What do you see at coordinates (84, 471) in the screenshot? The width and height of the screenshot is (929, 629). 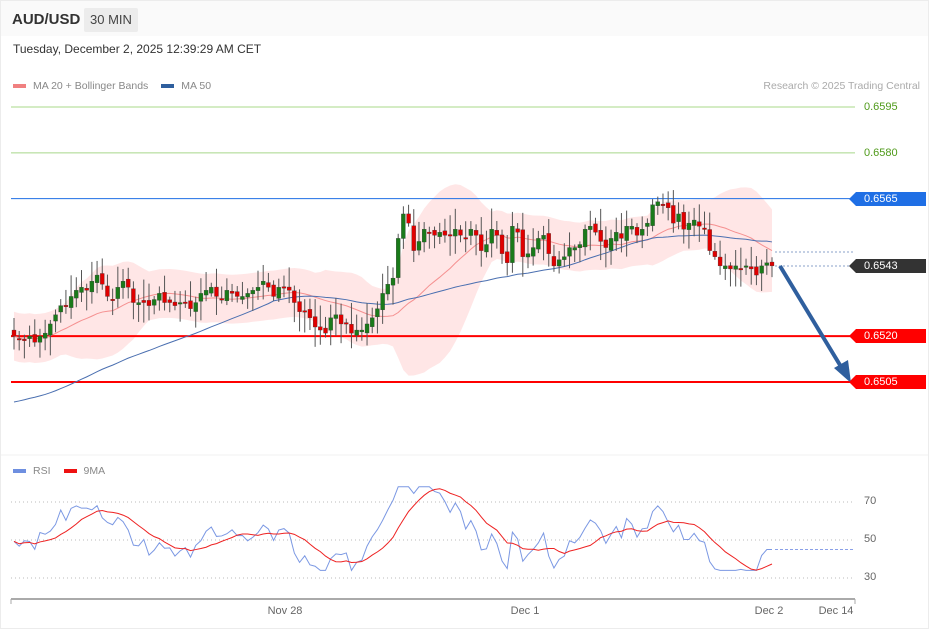 I see `legend-item-9ma: 9MA` at bounding box center [84, 471].